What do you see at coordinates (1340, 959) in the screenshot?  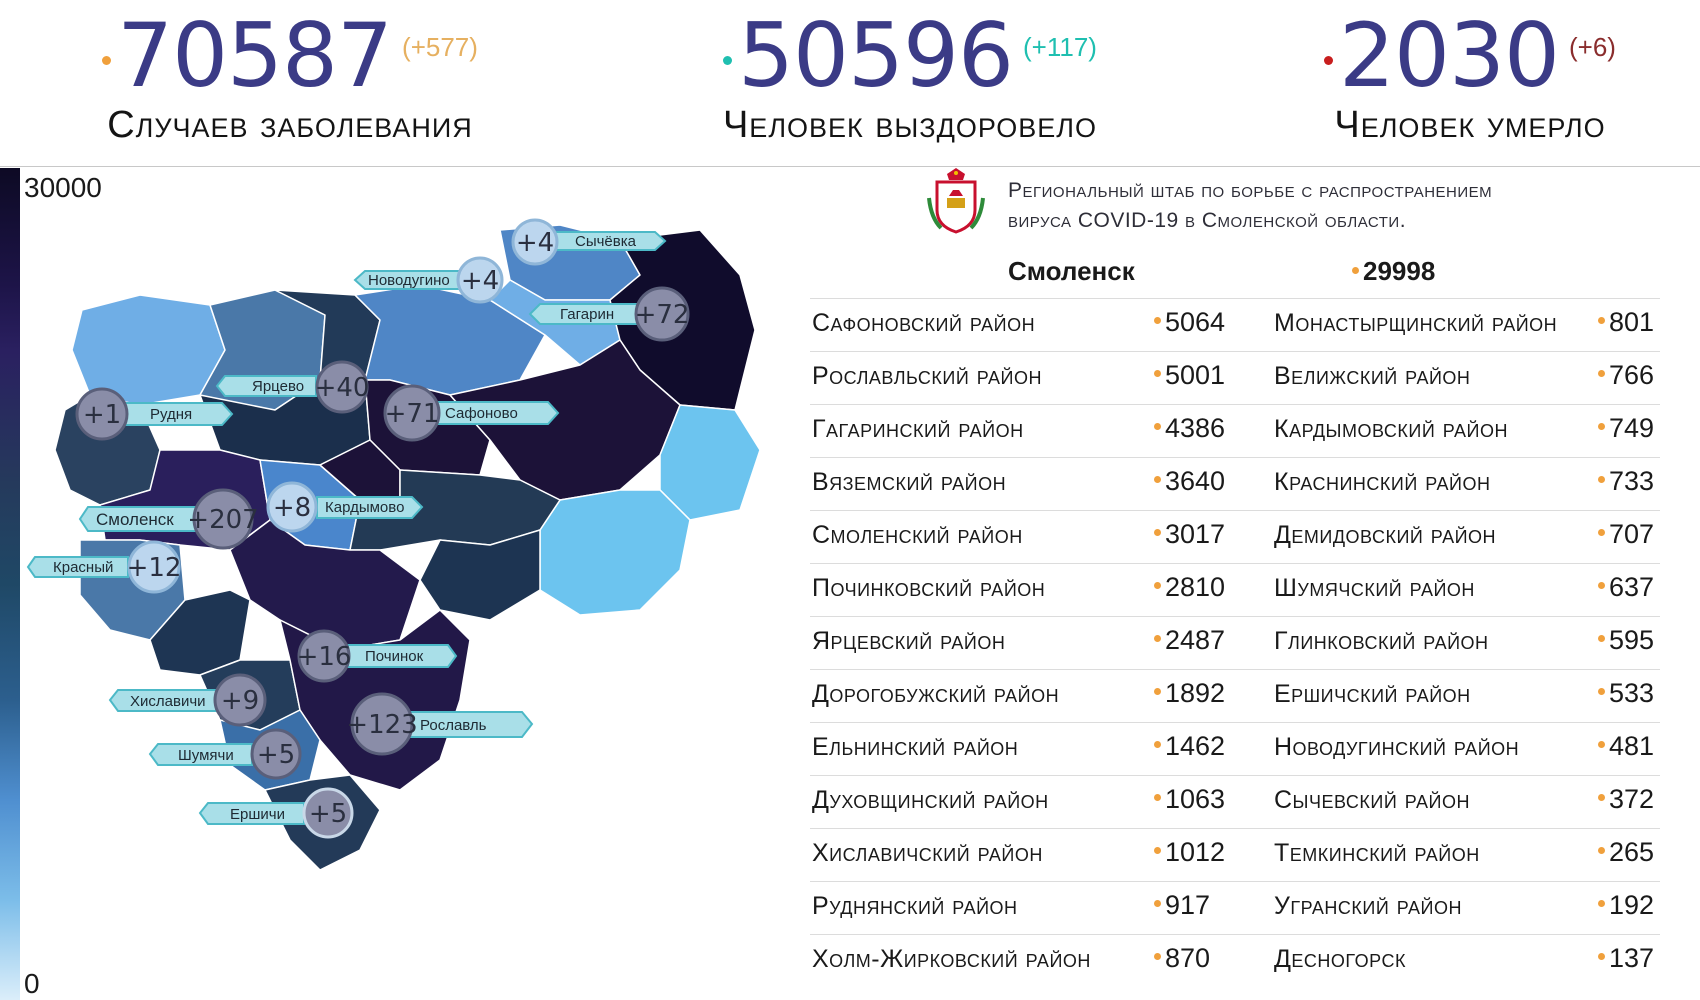 I see `district-name: Десногорск` at bounding box center [1340, 959].